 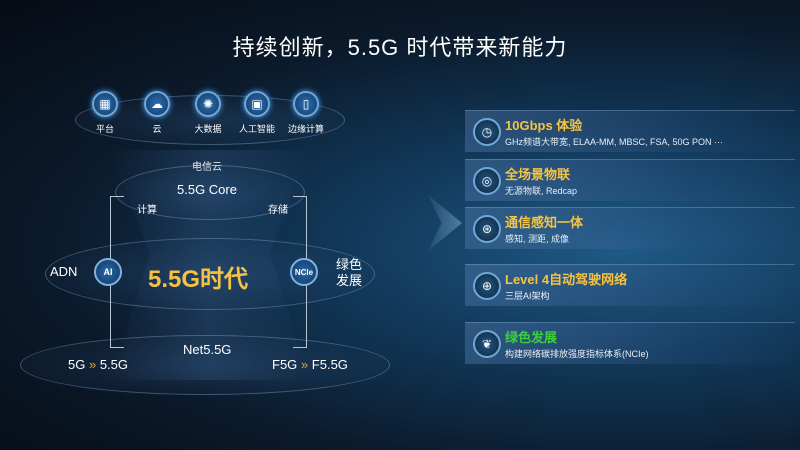 What do you see at coordinates (541, 191) in the screenshot?
I see `feature-subtitle: 无源物联, Redcap` at bounding box center [541, 191].